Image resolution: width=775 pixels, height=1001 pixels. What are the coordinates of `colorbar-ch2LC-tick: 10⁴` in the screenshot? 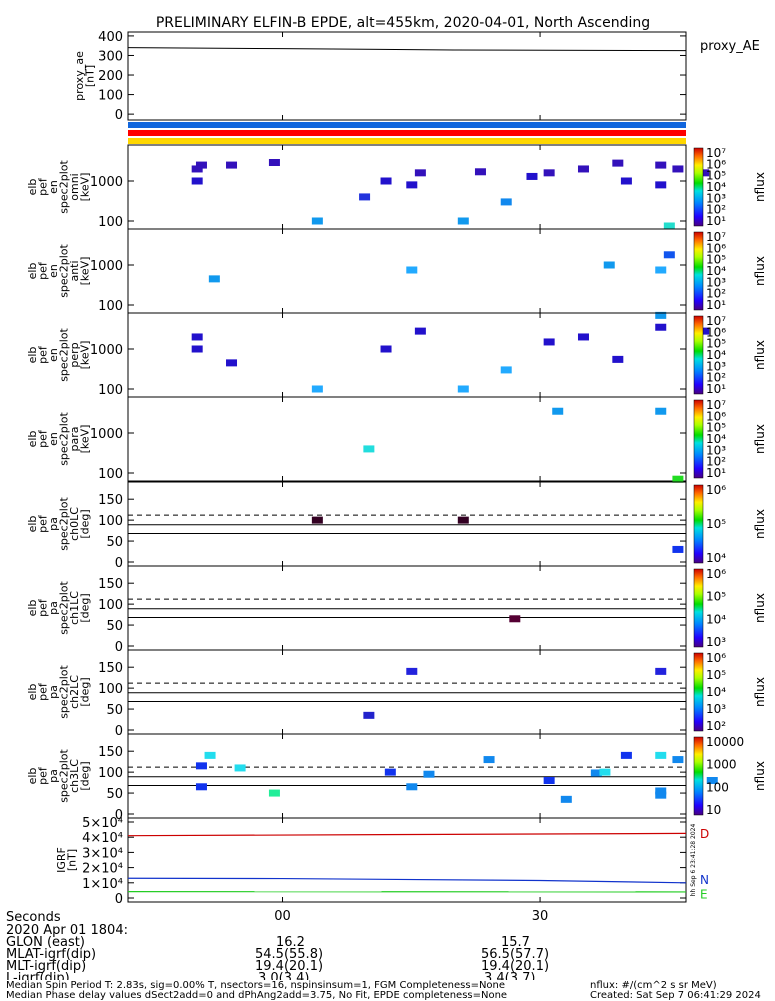 It's located at (716, 692).